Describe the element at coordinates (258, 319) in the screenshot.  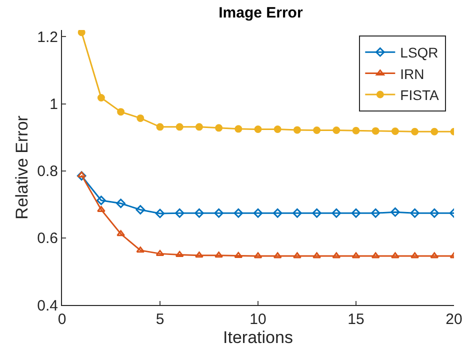
I see `x-tick-label: 10` at that location.